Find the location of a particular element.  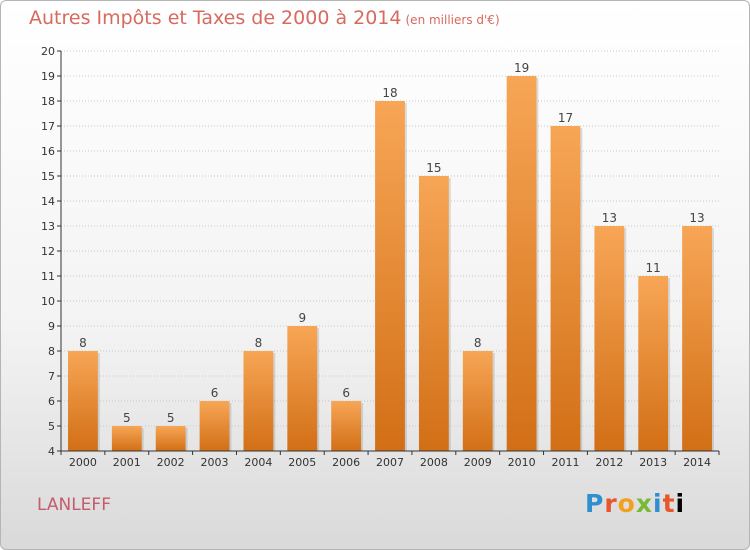

x-tick-label: 2007 is located at coordinates (390, 462).